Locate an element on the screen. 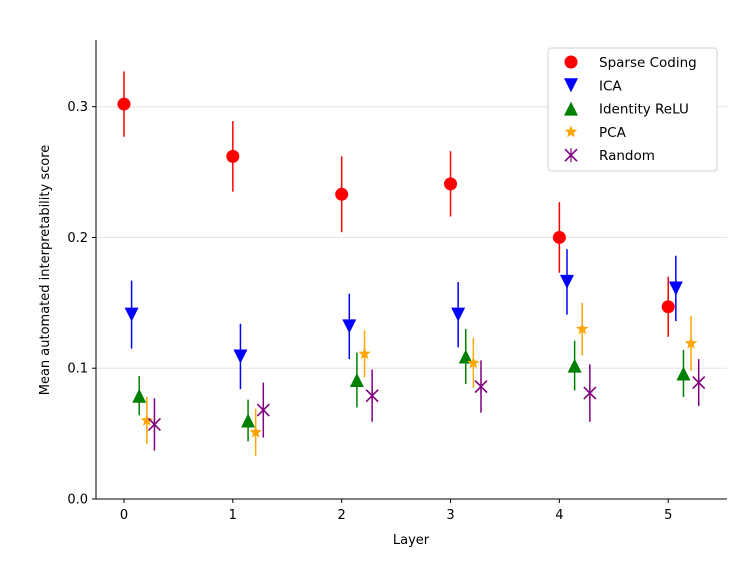 This screenshot has width=749, height=565. y-tick-label: 0.0 is located at coordinates (77, 500).